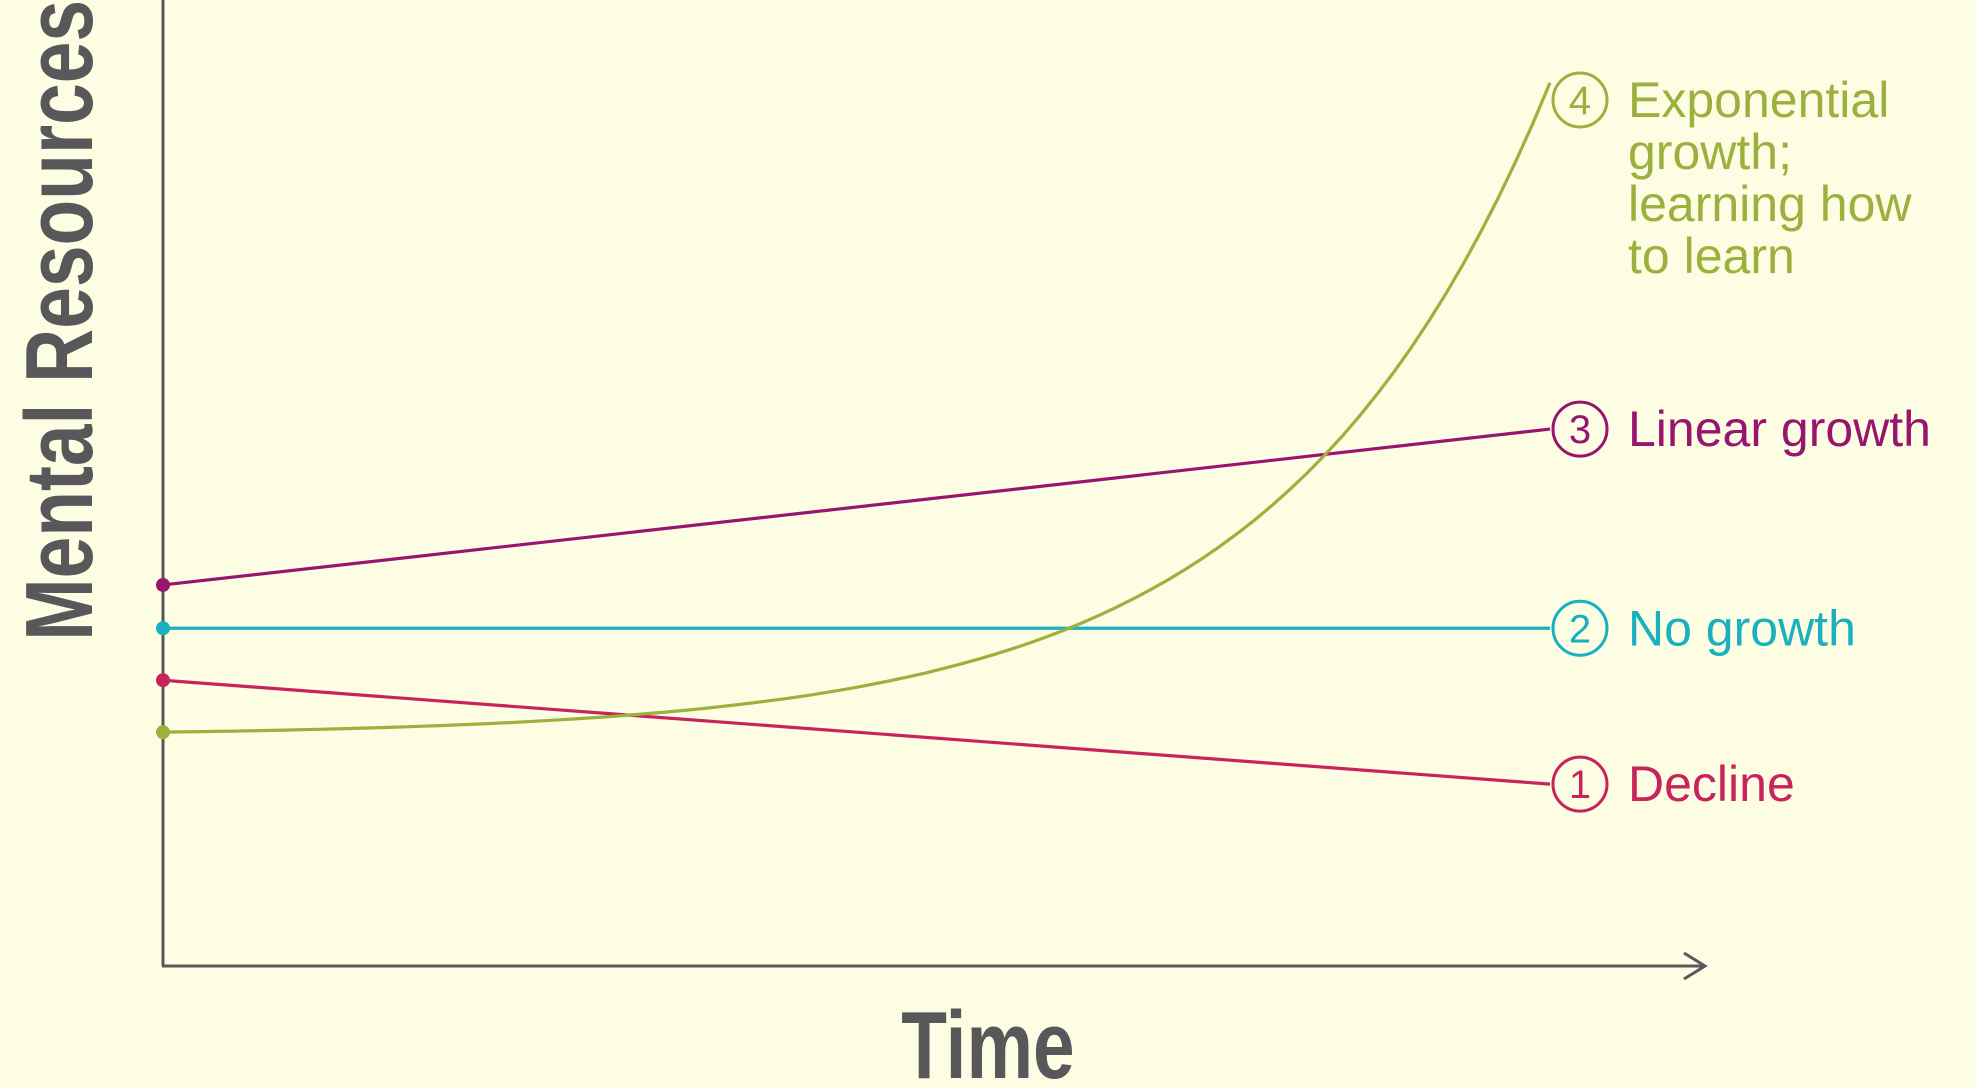 The height and width of the screenshot is (1088, 1976). I want to click on series-no-growth: 2 No growth, so click(1006, 628).